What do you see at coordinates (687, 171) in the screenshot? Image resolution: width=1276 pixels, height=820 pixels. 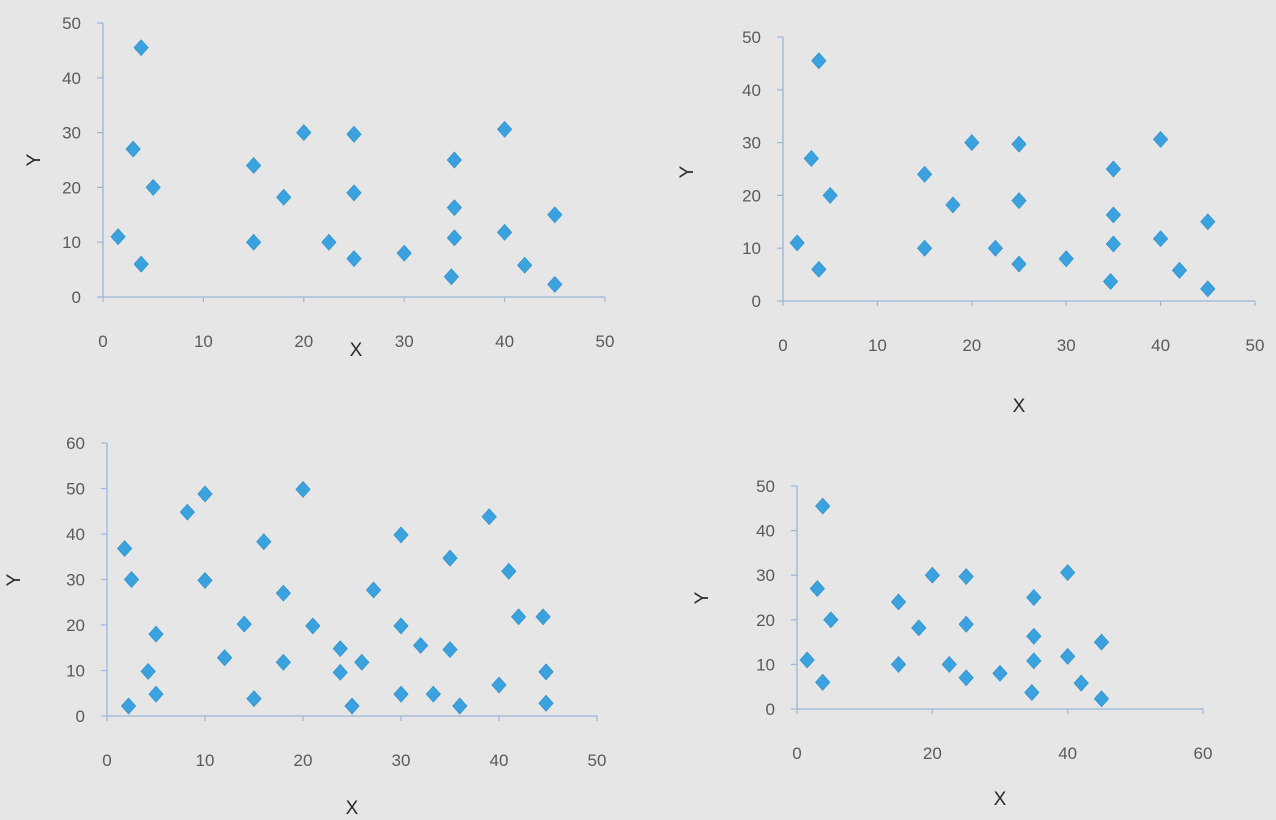 I see `y-axis-label: Y` at bounding box center [687, 171].